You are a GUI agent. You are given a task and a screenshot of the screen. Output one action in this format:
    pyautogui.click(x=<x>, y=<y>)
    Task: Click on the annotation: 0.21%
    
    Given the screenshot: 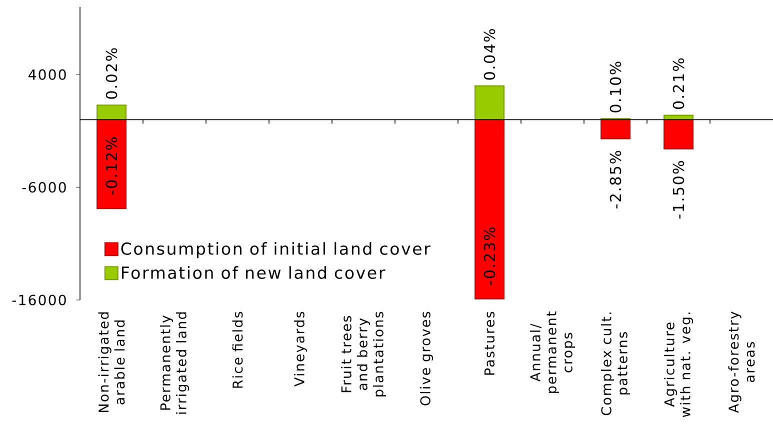 What is the action you would take?
    pyautogui.click(x=678, y=83)
    